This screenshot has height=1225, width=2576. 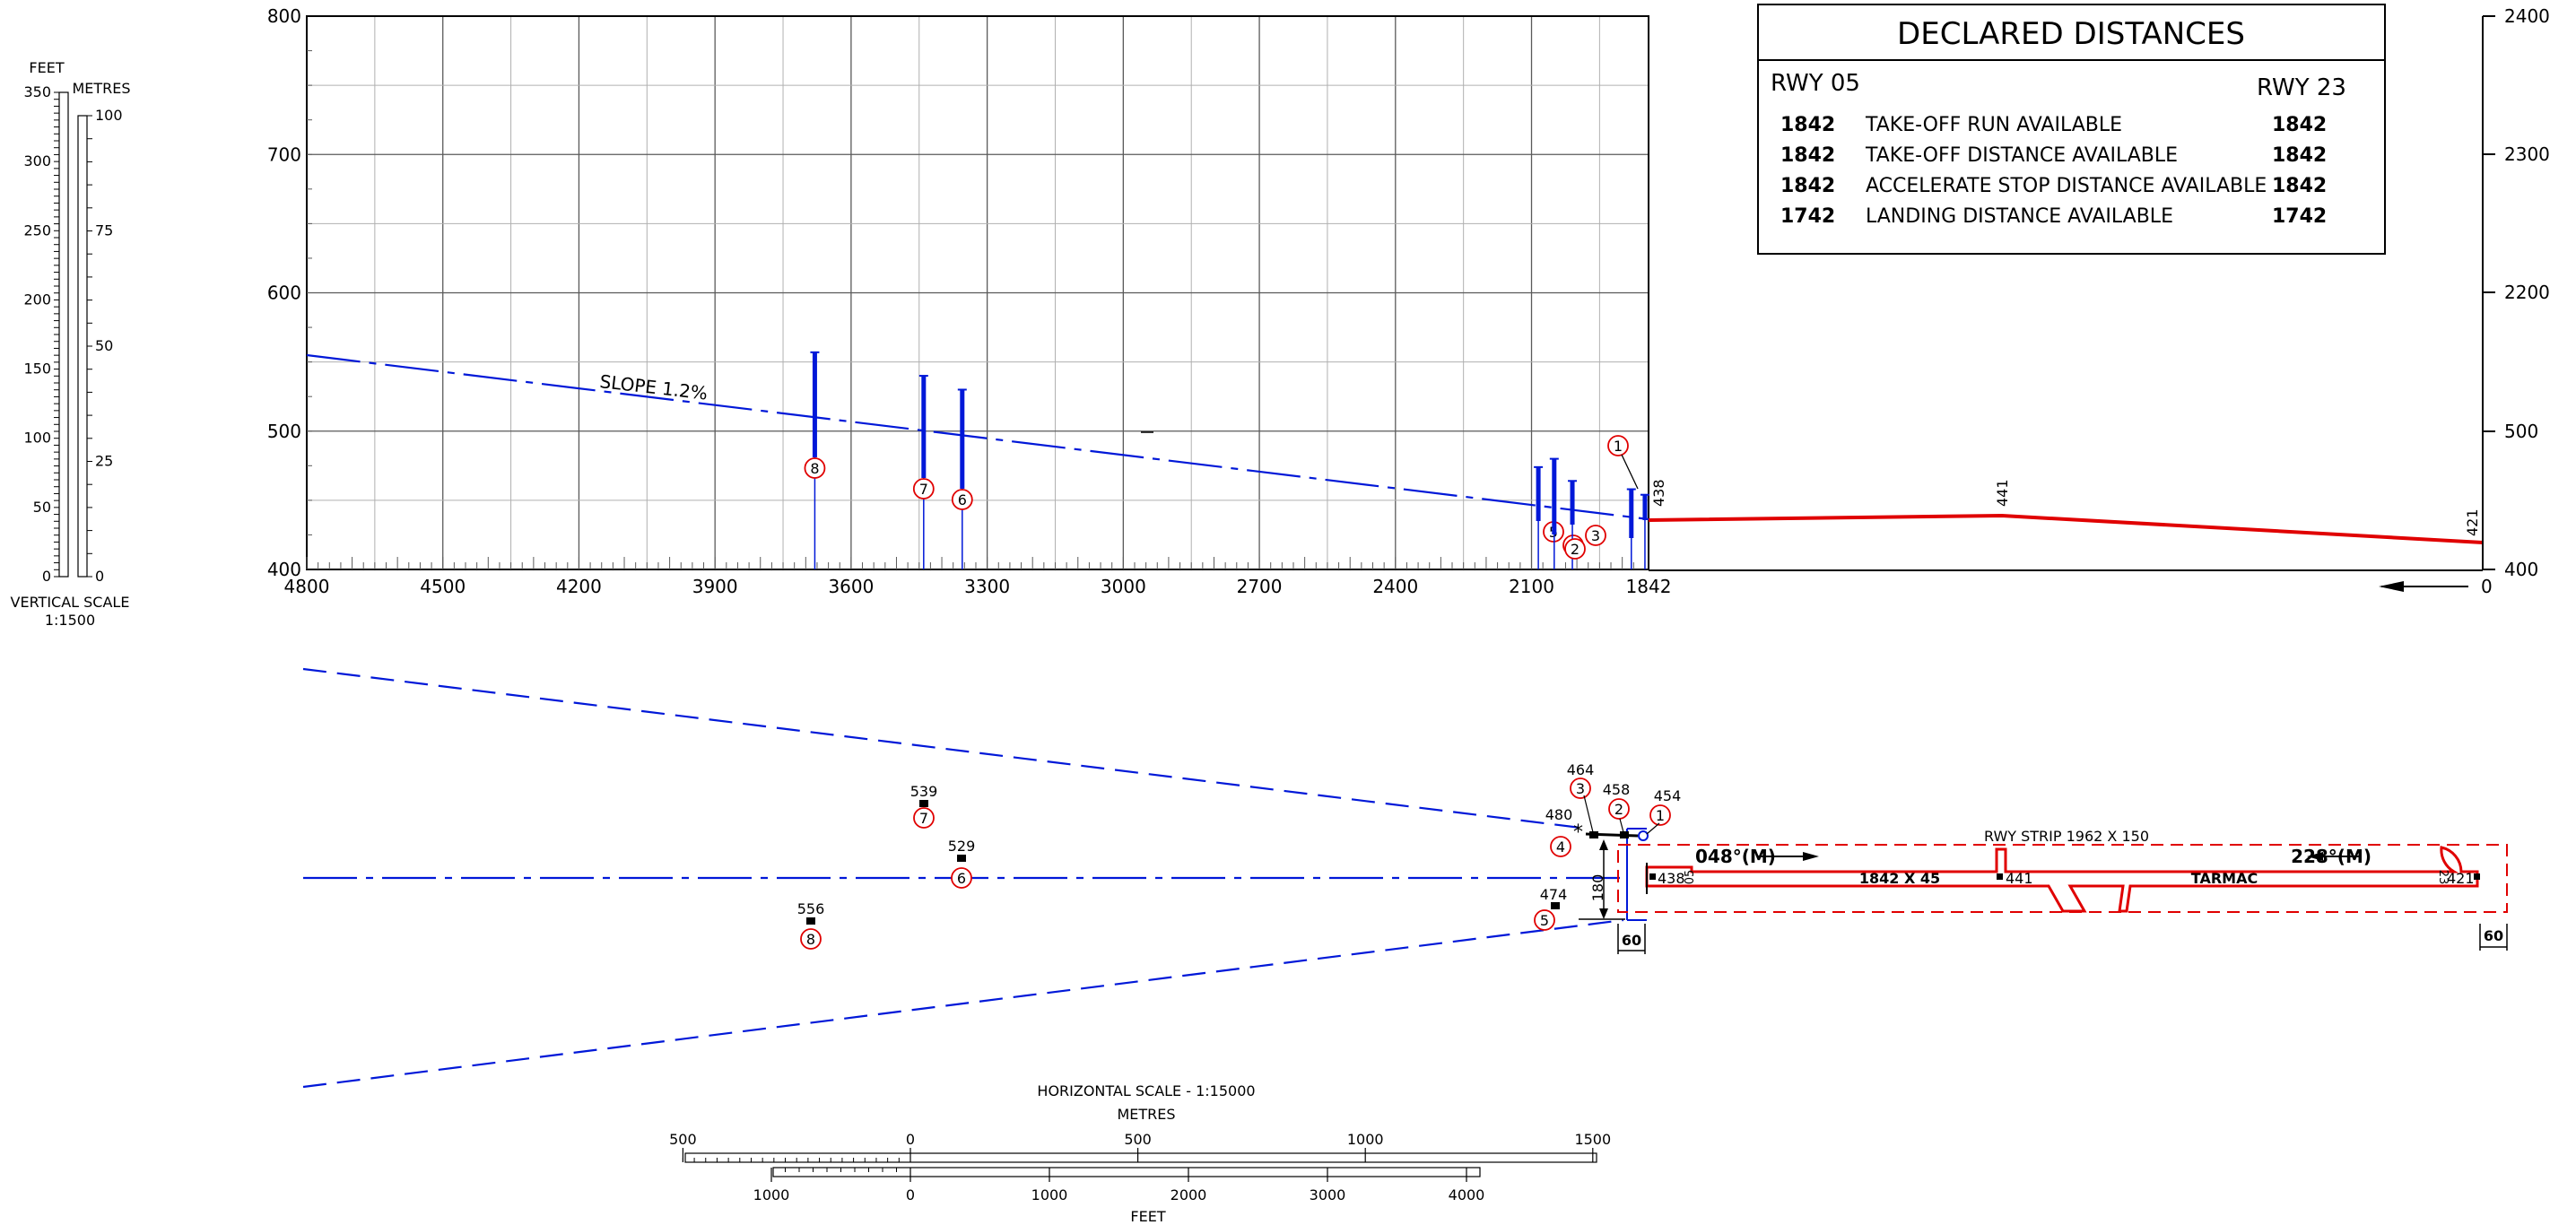 I want to click on metre-tick-label: 50, so click(x=104, y=345).